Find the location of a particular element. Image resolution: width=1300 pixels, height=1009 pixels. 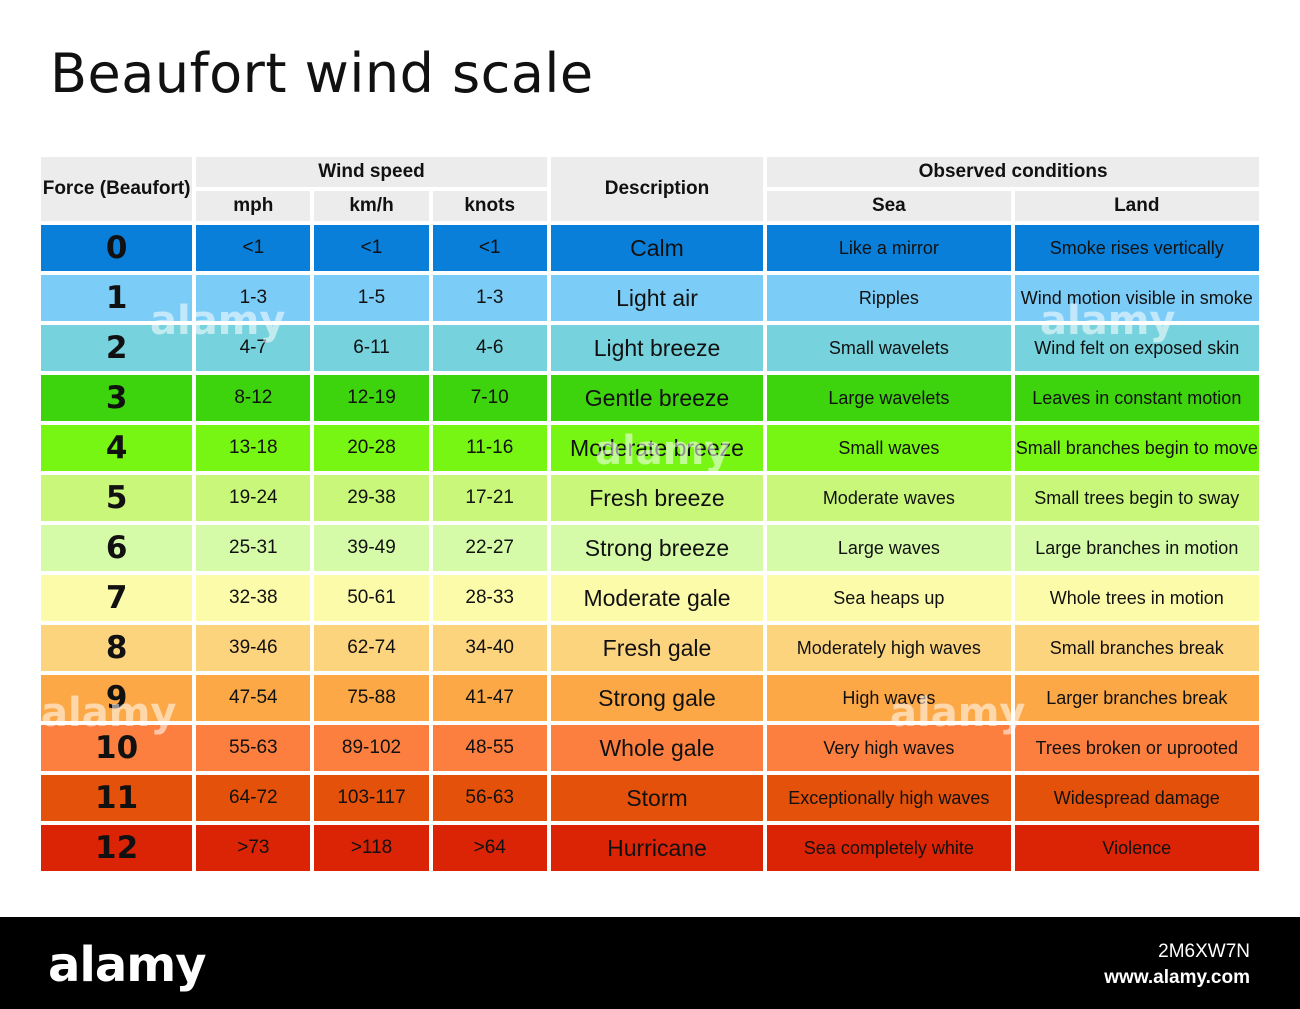

kmh-cell: 20-28 is located at coordinates (371, 448).